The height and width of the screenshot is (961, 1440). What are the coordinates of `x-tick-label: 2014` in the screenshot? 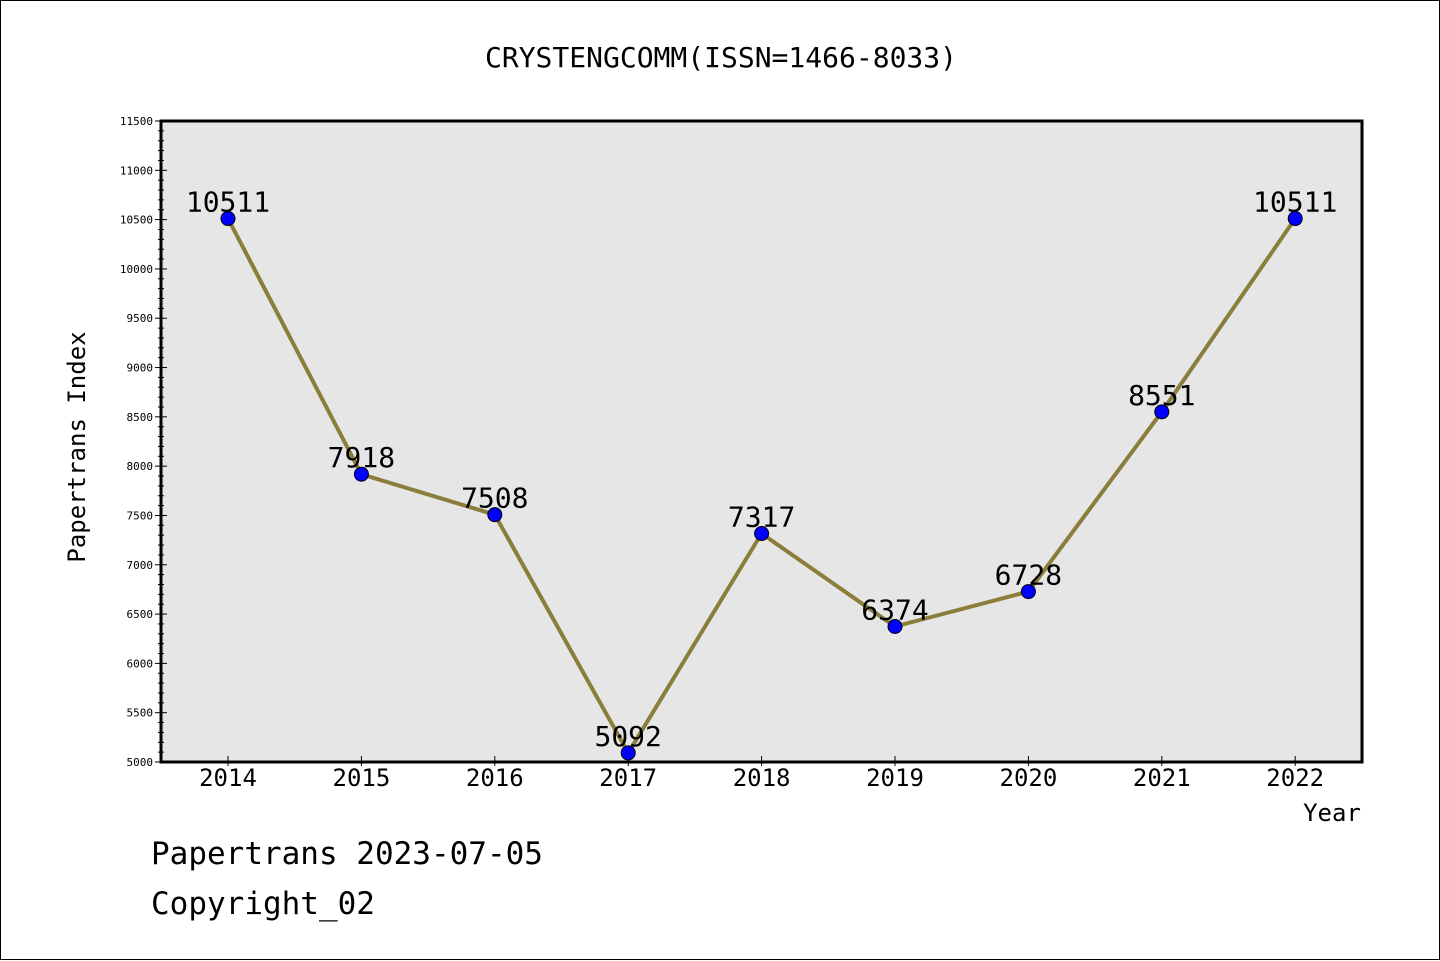 It's located at (228, 778).